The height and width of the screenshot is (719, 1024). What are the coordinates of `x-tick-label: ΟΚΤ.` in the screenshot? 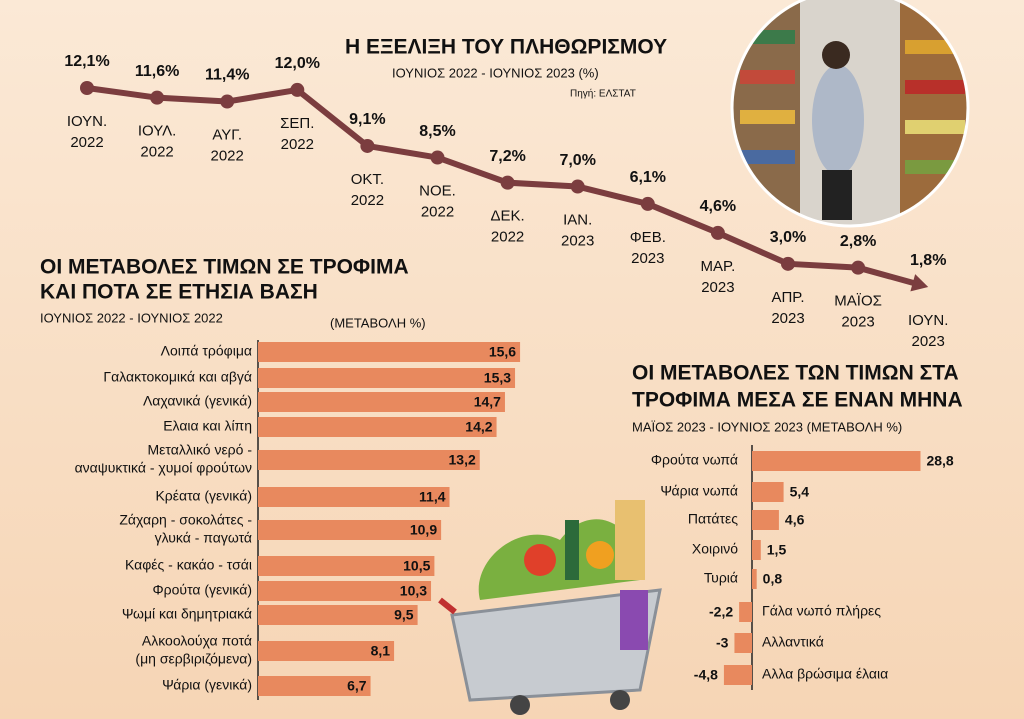 It's located at (367, 179).